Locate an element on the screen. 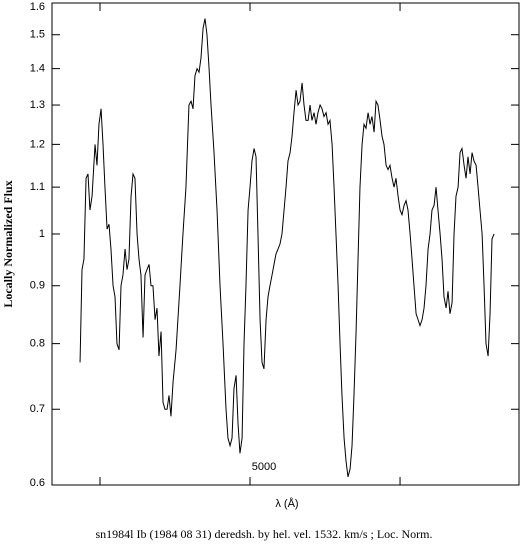  y-tick-label: 0.7 is located at coordinates (37, 409).